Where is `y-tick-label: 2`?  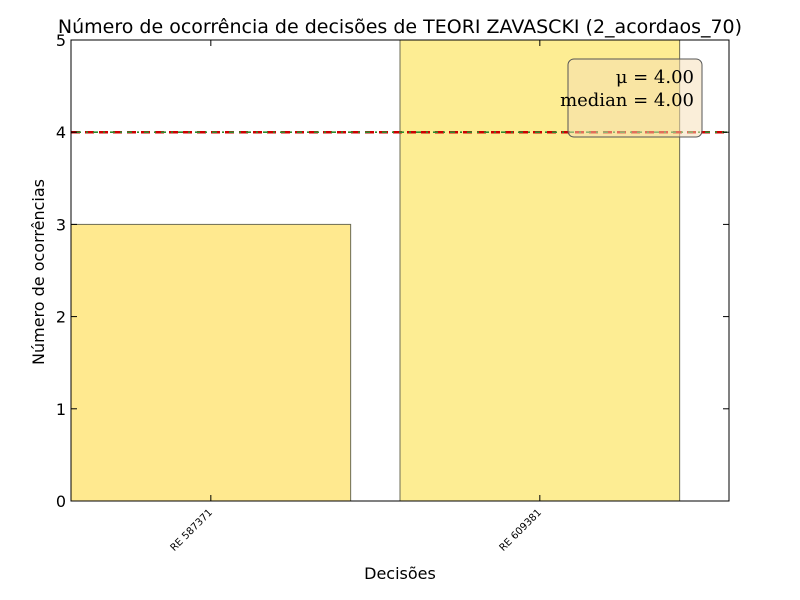 y-tick-label: 2 is located at coordinates (61, 317).